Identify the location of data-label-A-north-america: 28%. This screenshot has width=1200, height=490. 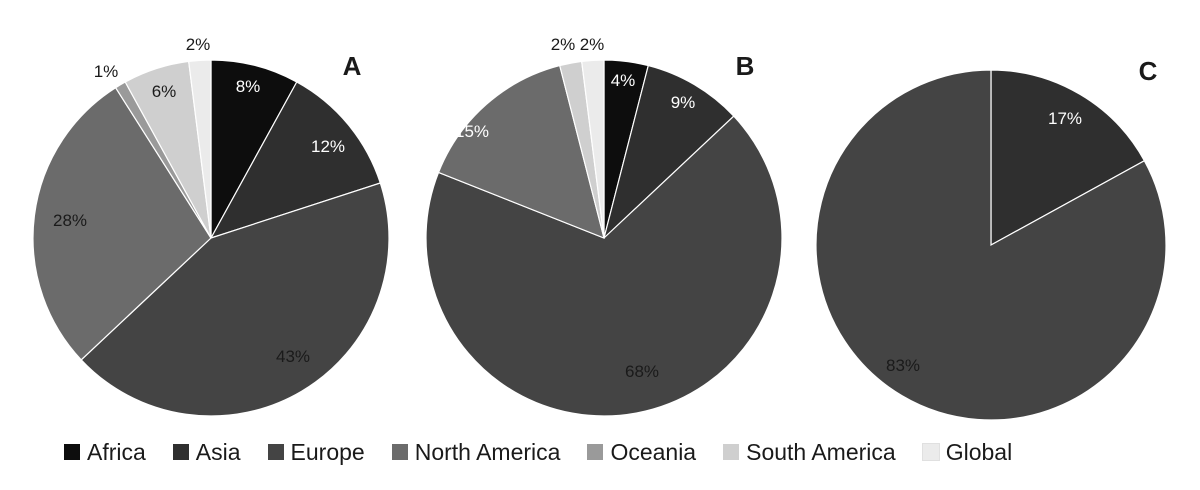
(70, 220).